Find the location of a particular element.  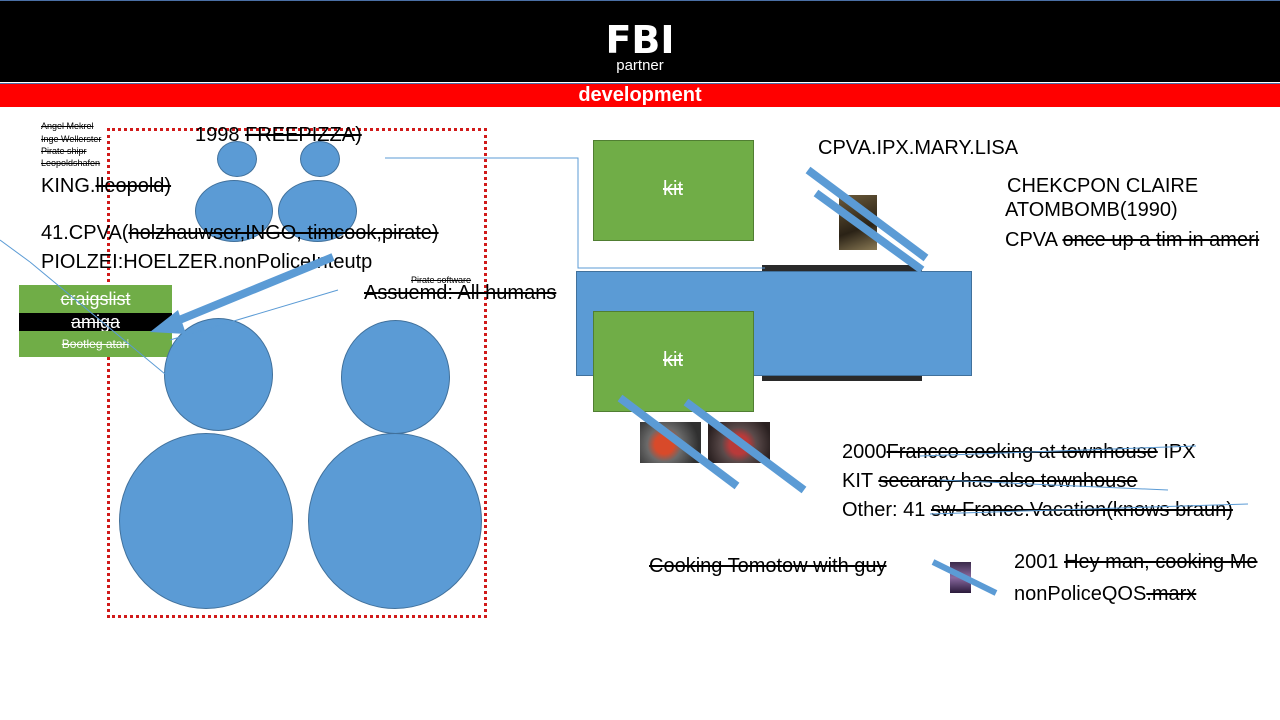

king-note: KING.lleopold) is located at coordinates (106, 186).